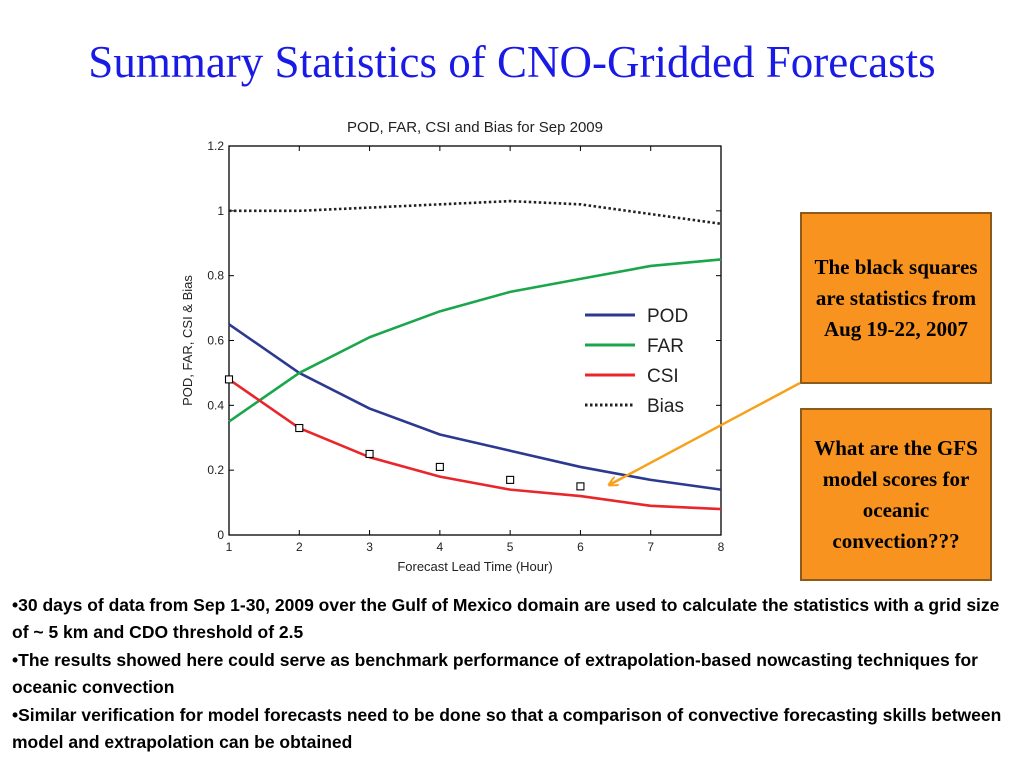  Describe the element at coordinates (667, 316) in the screenshot. I see `legend-label-pod: POD` at that location.